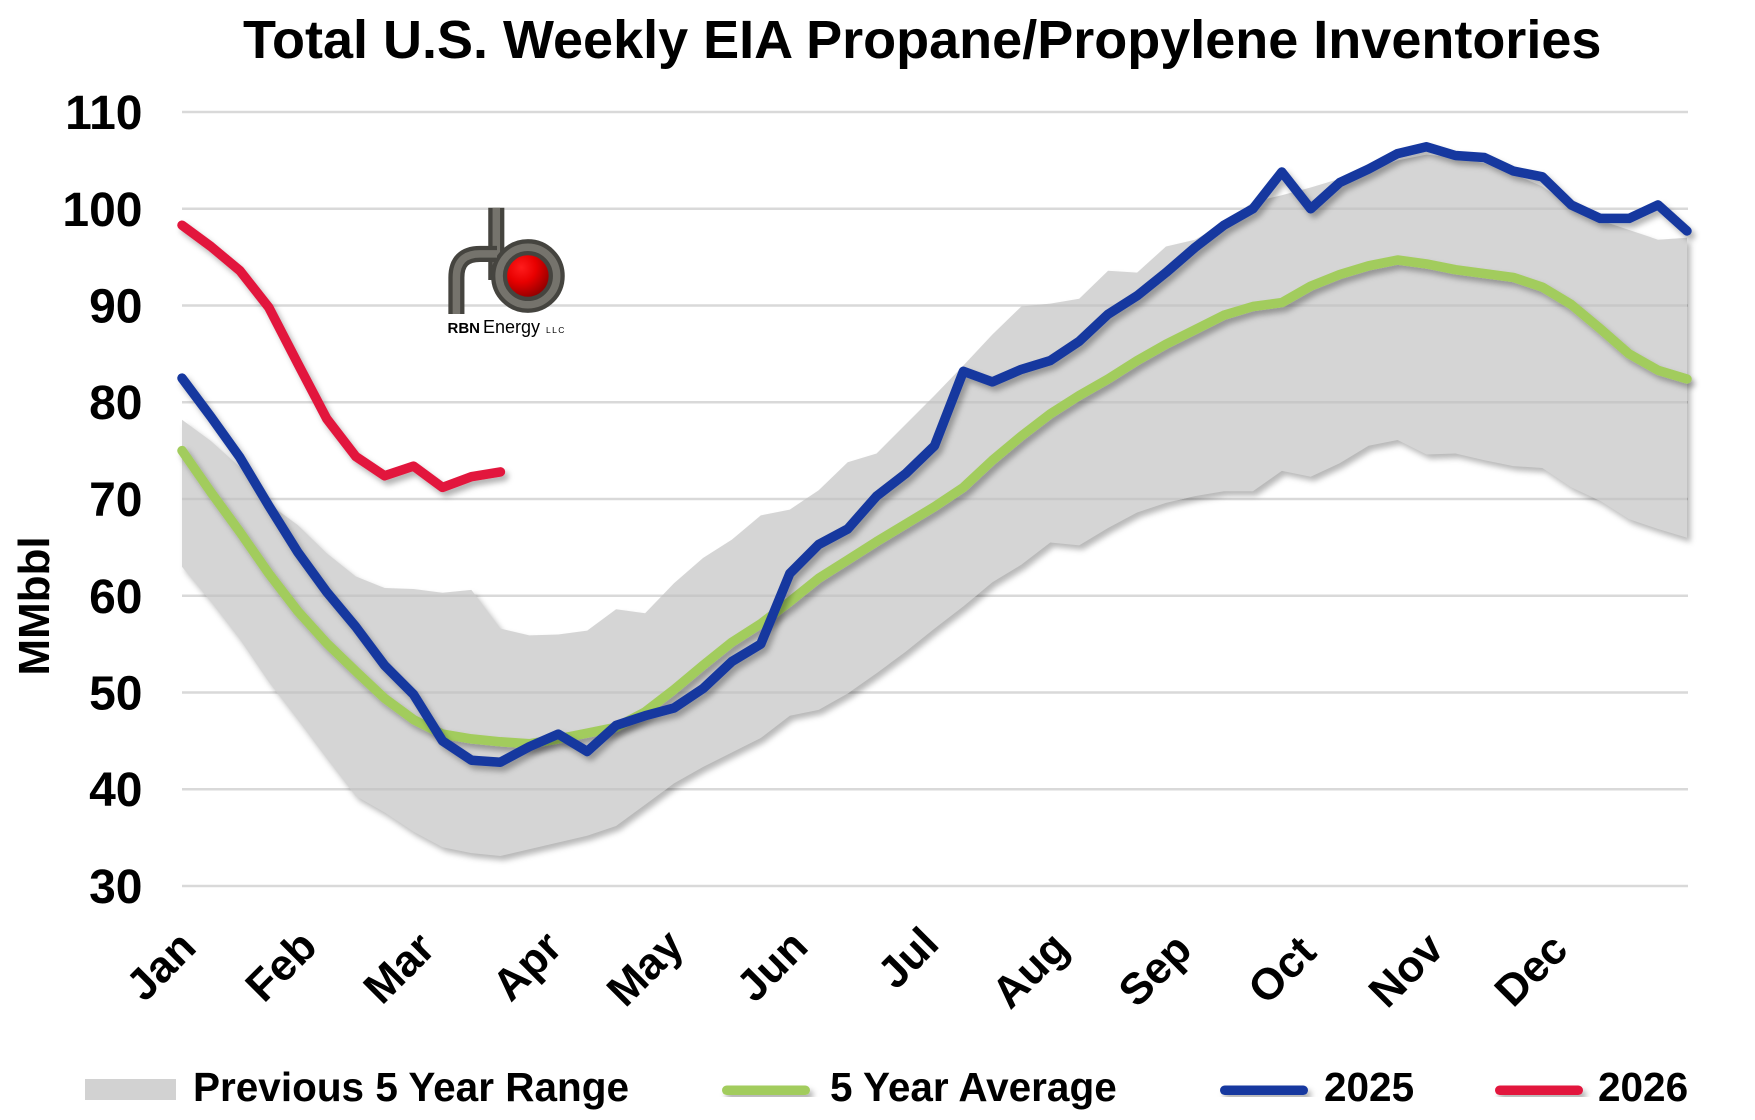  What do you see at coordinates (115, 403) in the screenshot?
I see `svg-text: 80` at bounding box center [115, 403].